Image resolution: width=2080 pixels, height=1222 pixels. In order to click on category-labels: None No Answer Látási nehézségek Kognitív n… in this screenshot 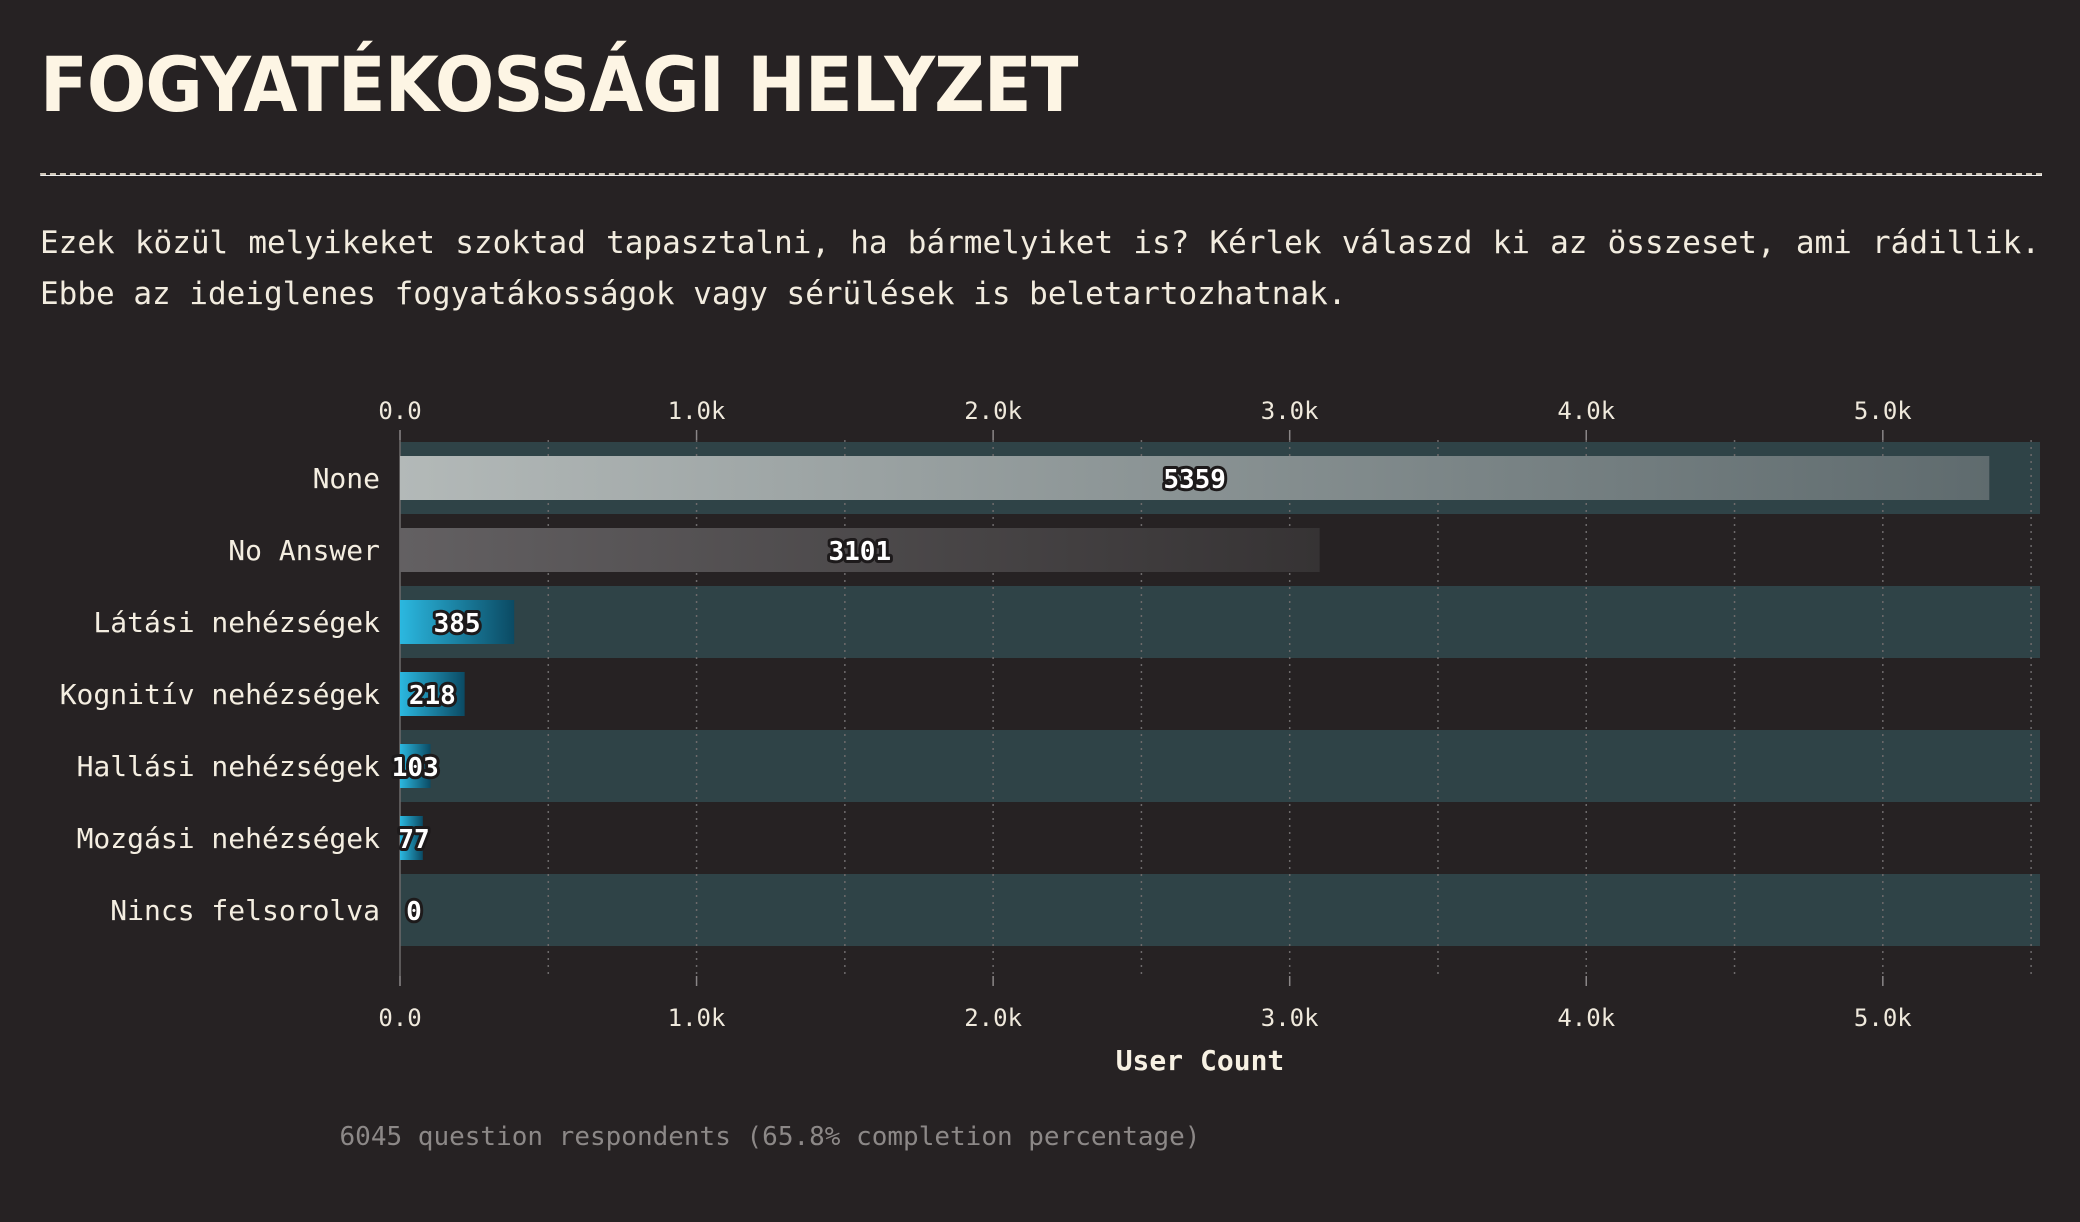, I will do `click(220, 694)`.